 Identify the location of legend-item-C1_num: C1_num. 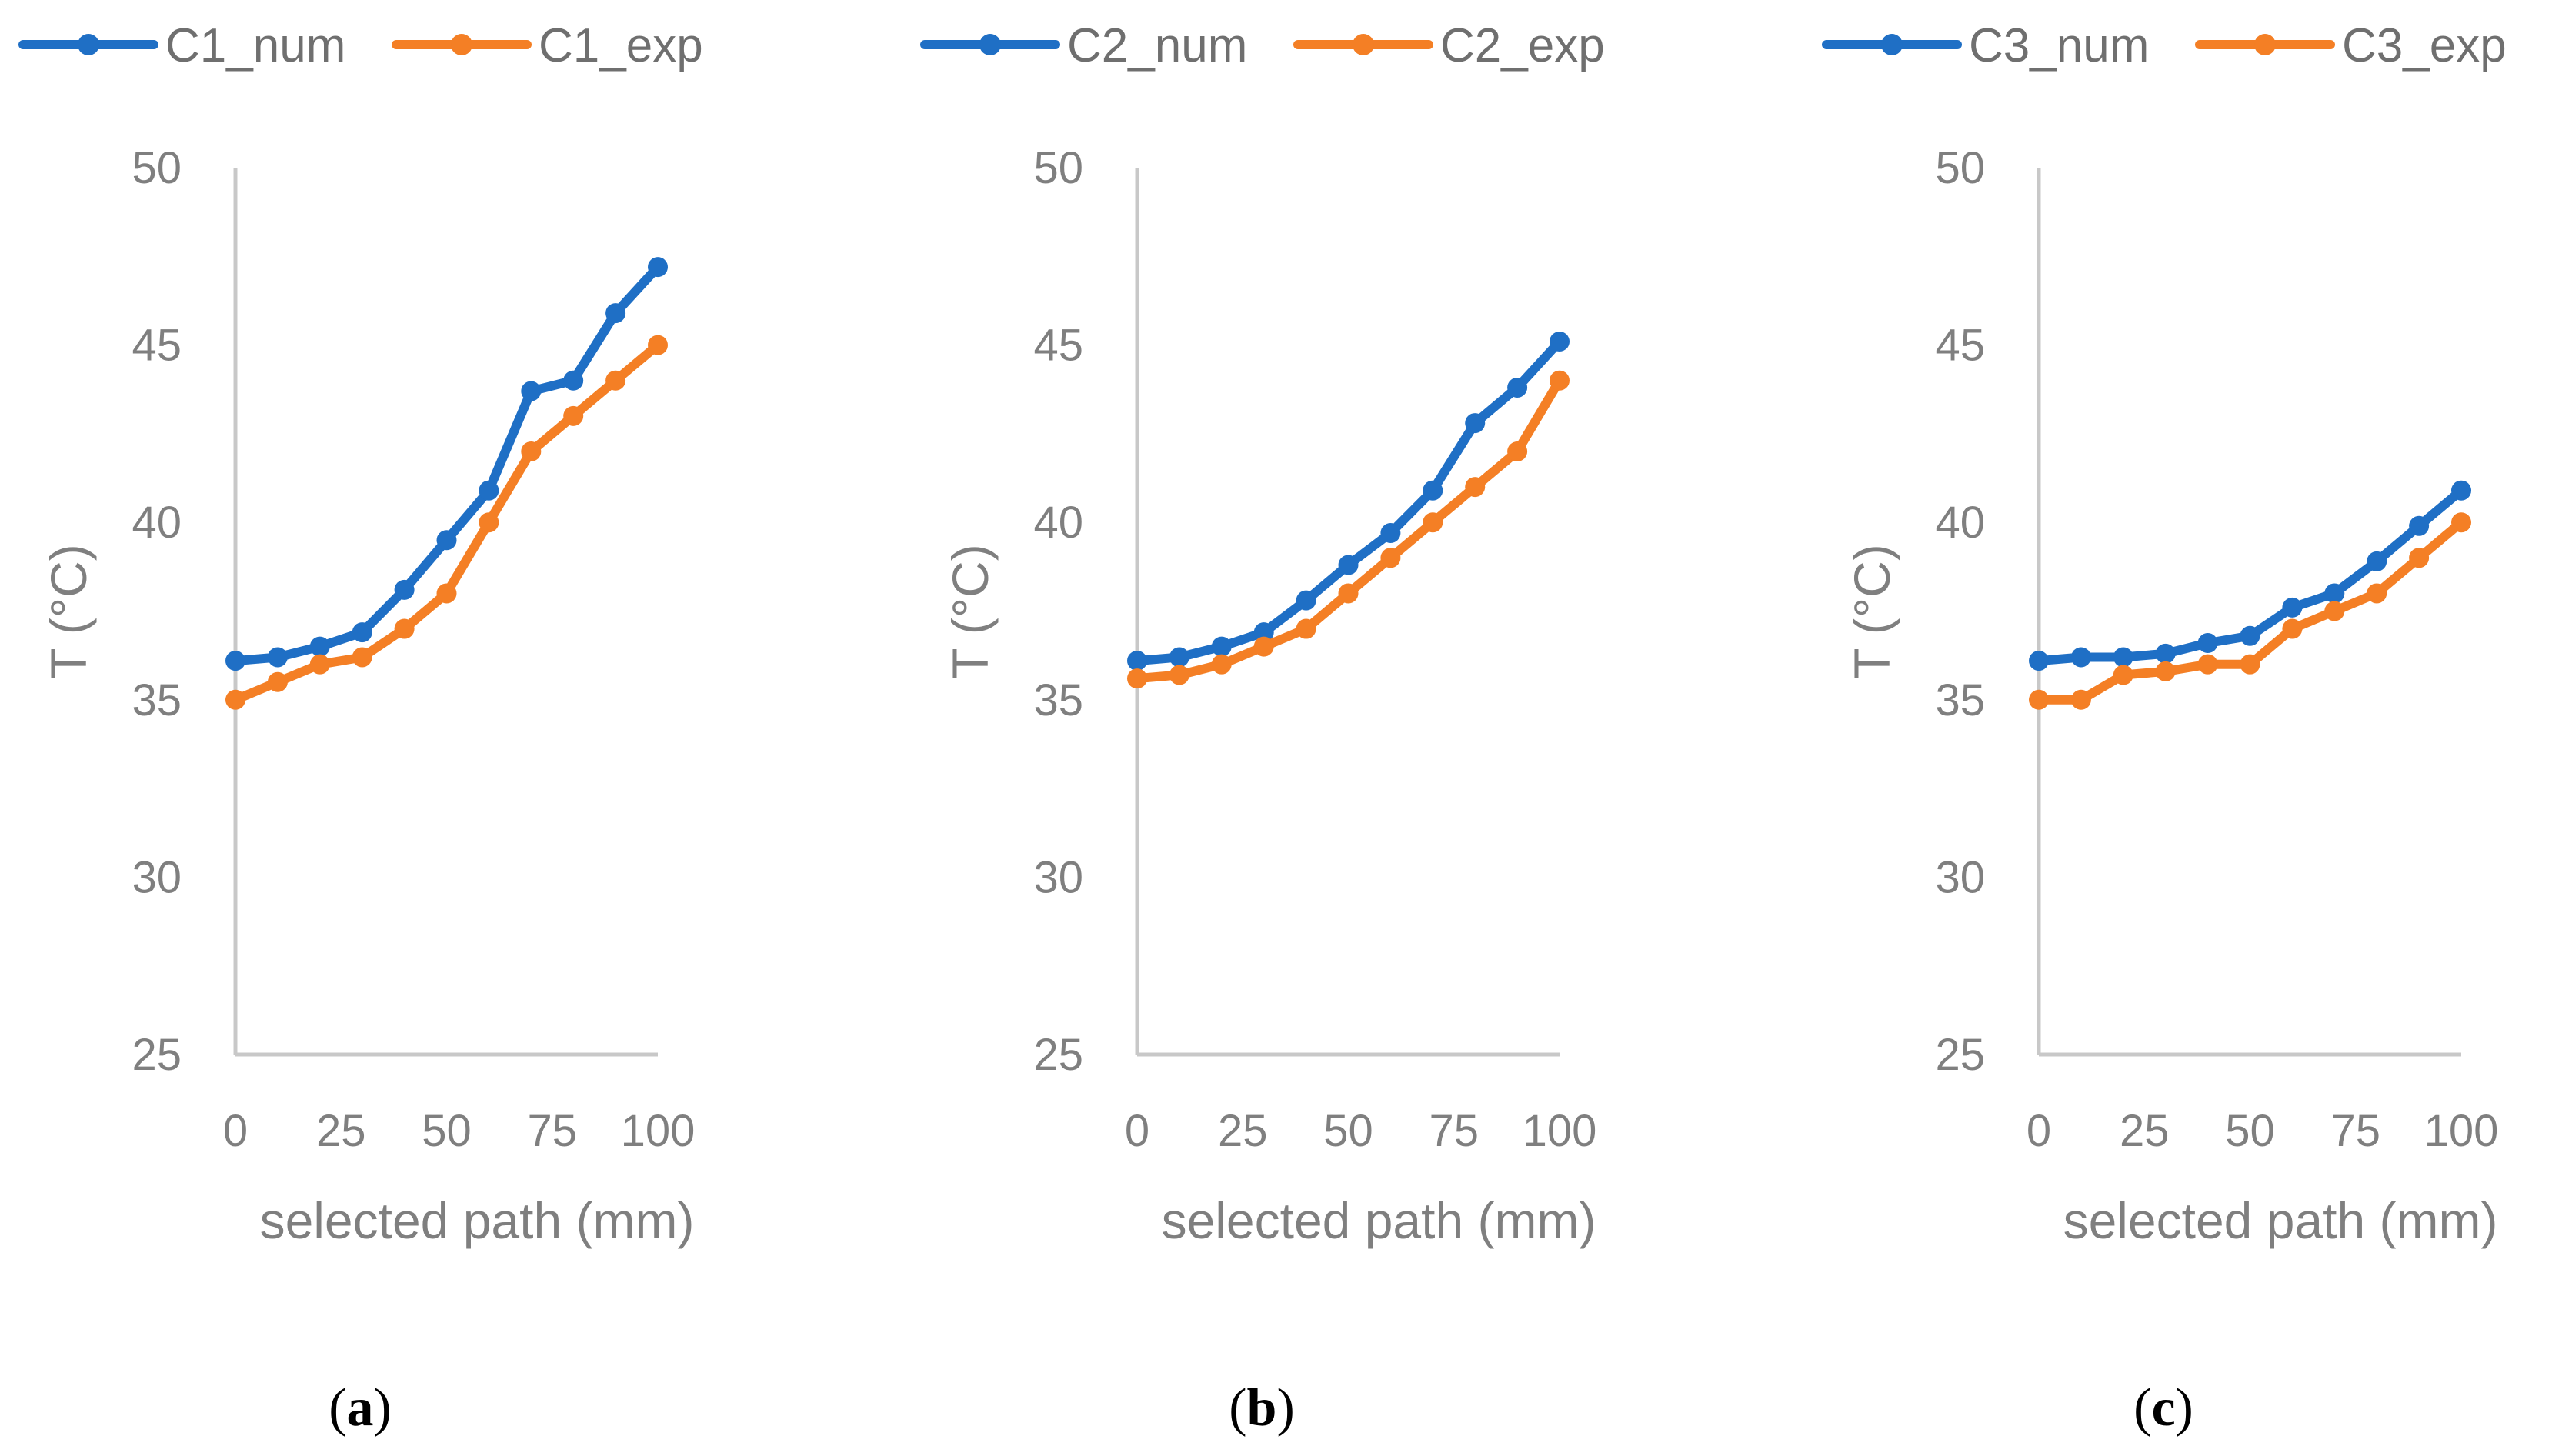
(181, 45).